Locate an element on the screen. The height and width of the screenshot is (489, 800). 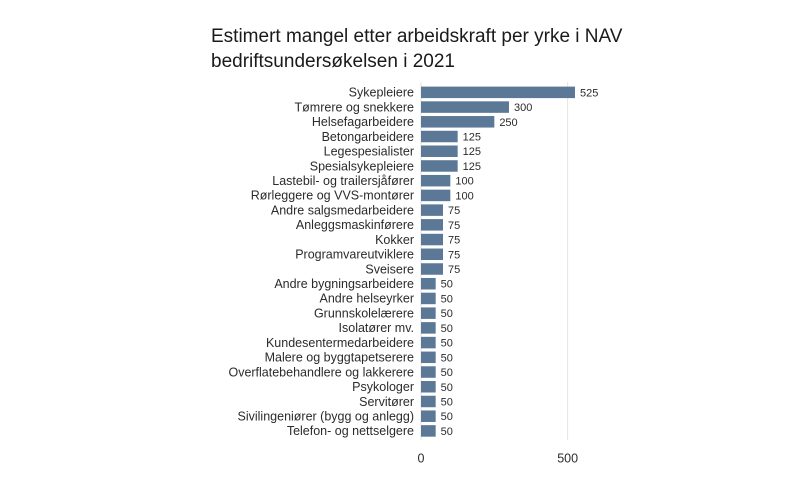
bar-malere-og-byggtapetserere is located at coordinates (428, 357).